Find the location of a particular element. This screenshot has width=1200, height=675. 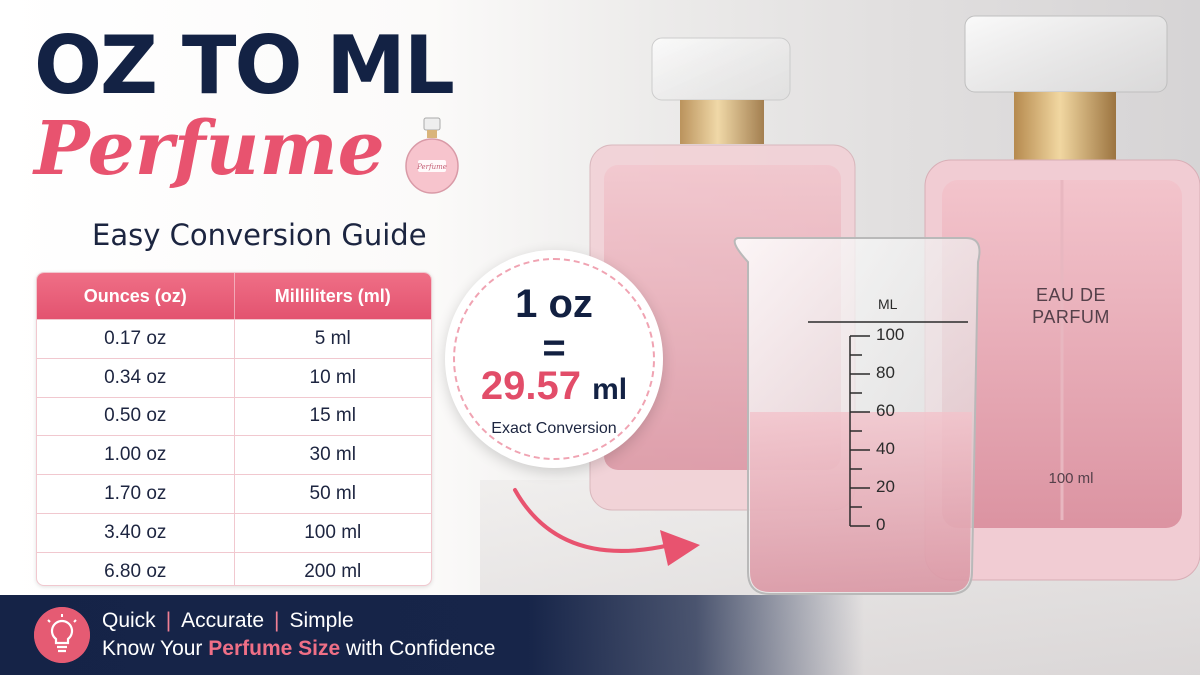

bottom-banner is located at coordinates (600, 635).